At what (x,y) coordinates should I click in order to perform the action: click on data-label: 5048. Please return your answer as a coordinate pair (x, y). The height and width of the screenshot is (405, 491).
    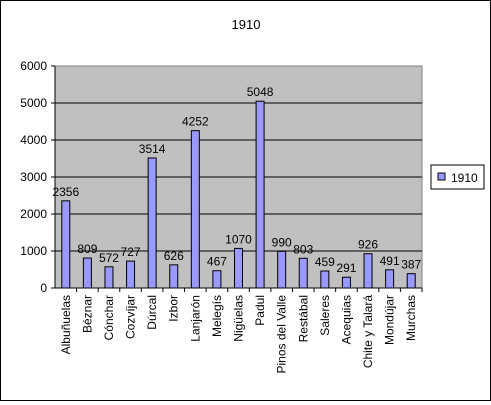
    Looking at the image, I should click on (260, 92).